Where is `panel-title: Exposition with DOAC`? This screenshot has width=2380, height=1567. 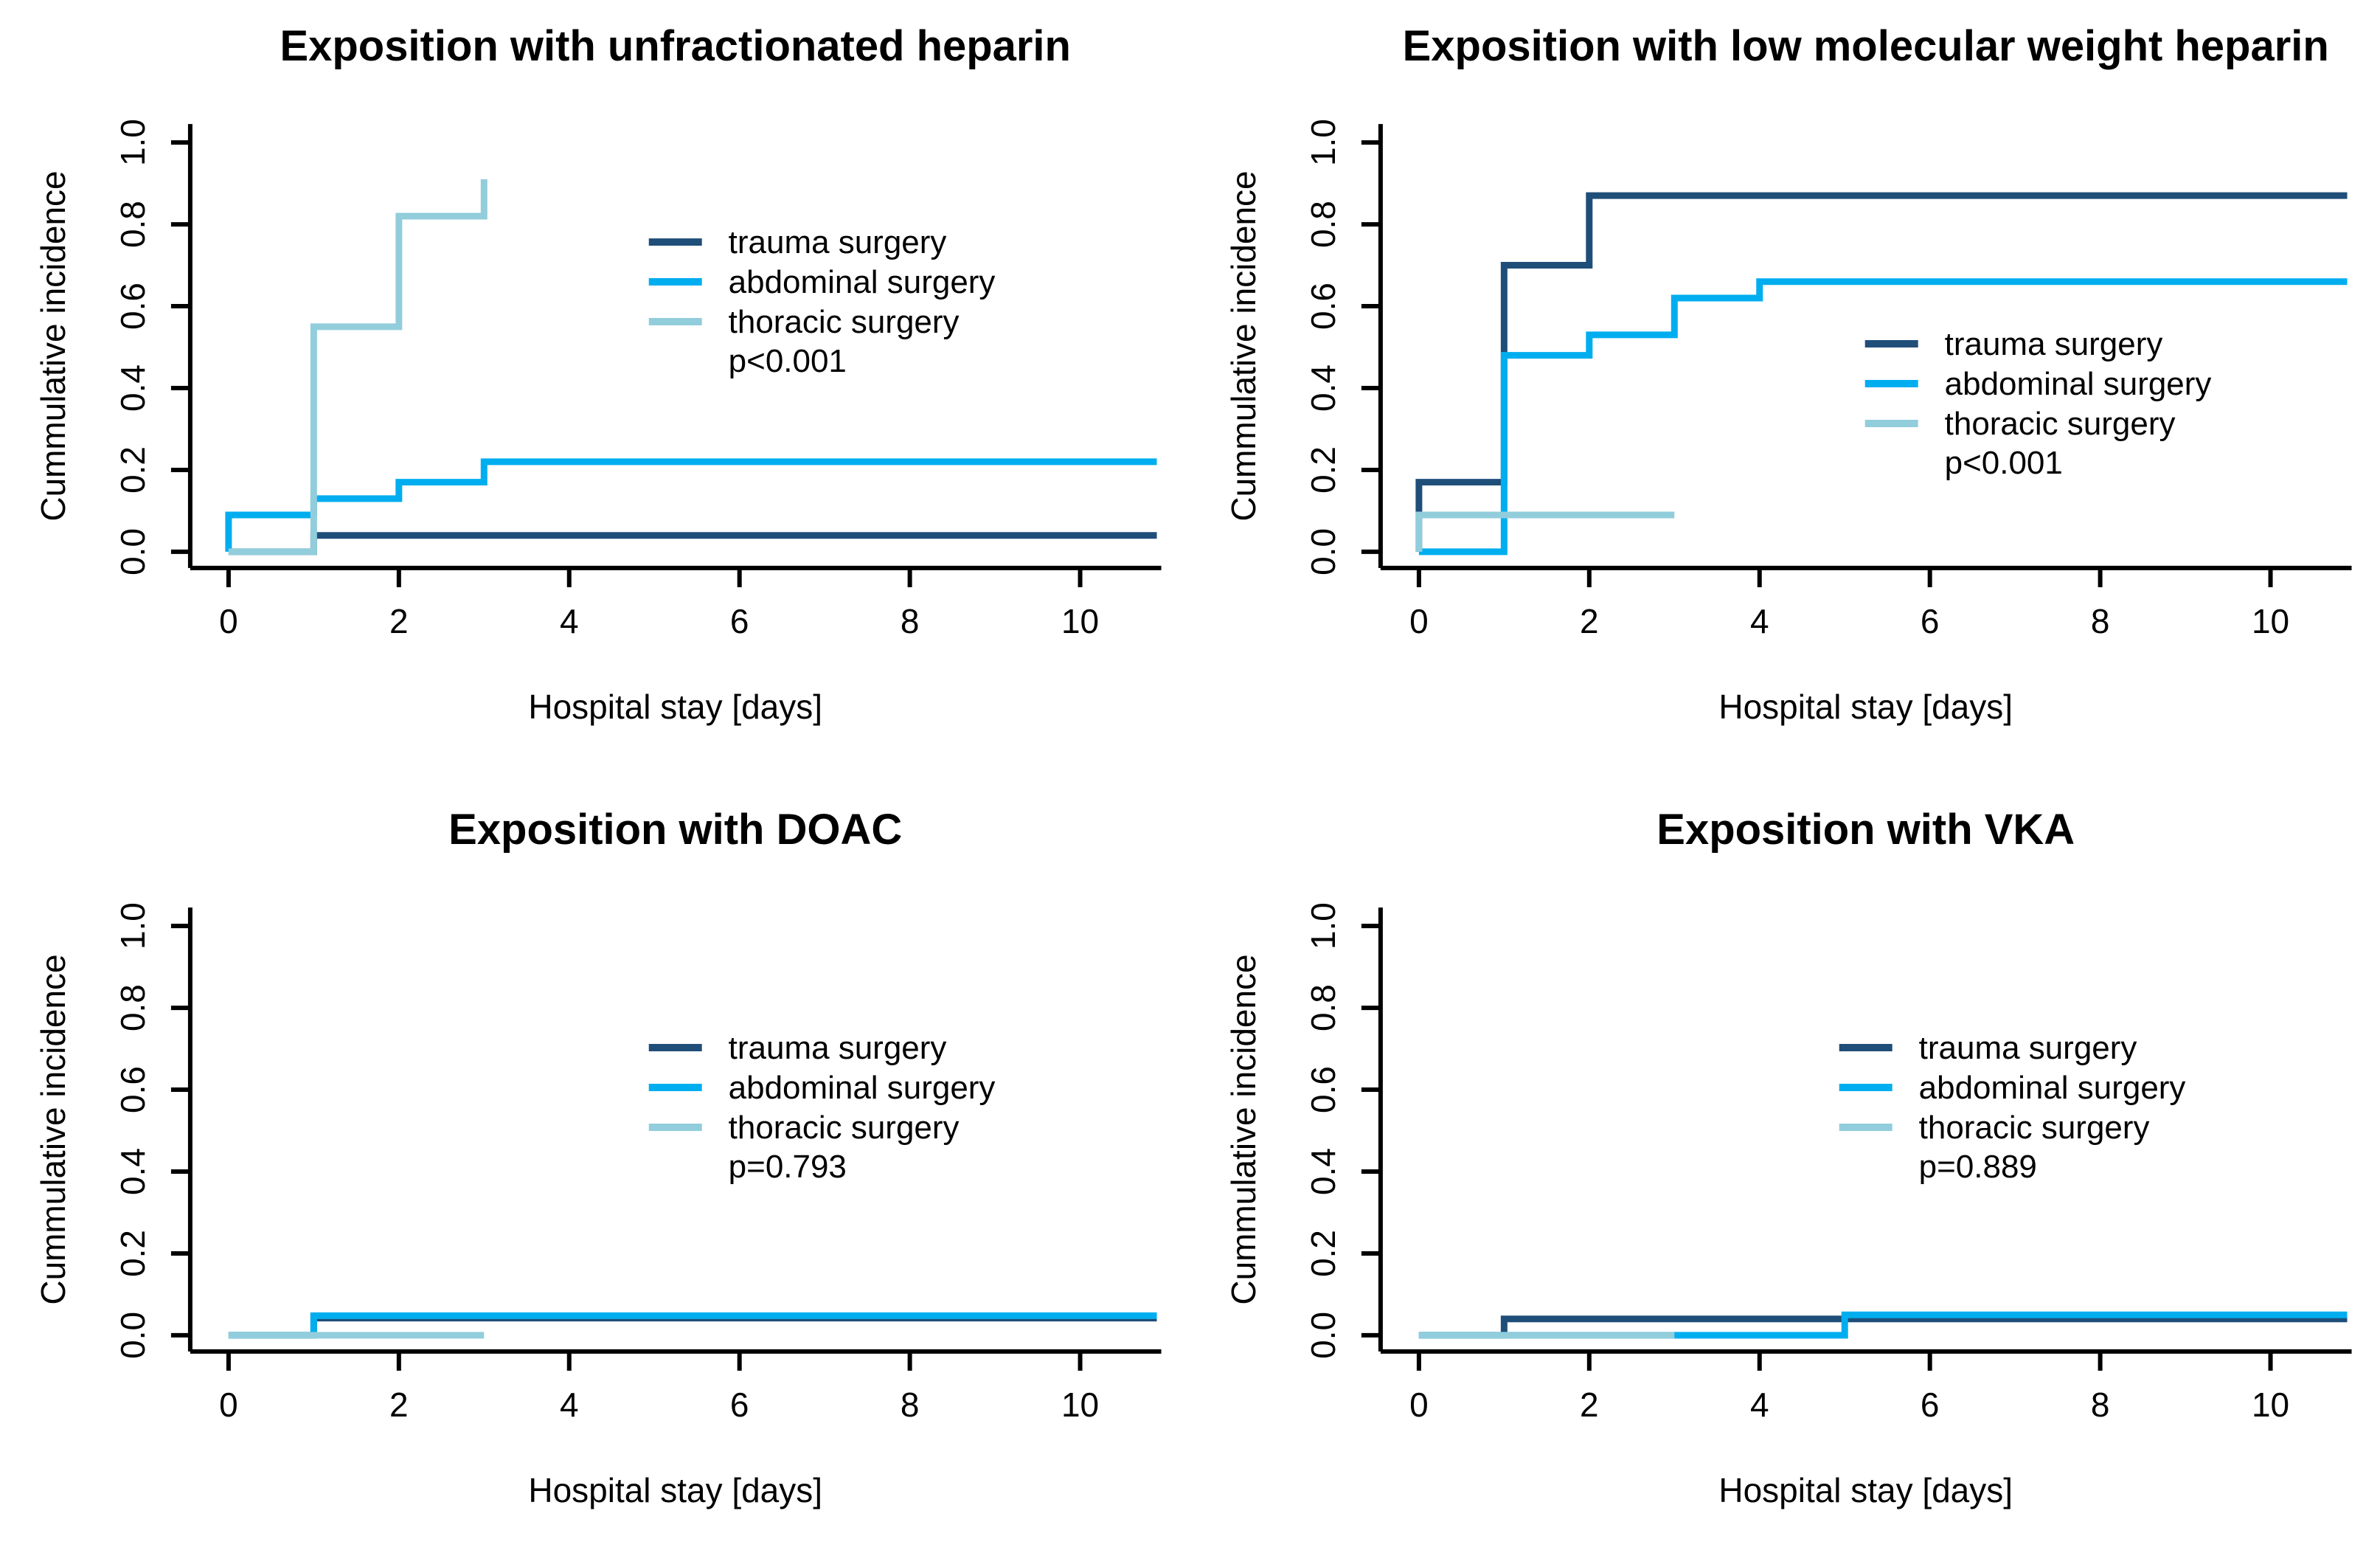 panel-title: Exposition with DOAC is located at coordinates (675, 830).